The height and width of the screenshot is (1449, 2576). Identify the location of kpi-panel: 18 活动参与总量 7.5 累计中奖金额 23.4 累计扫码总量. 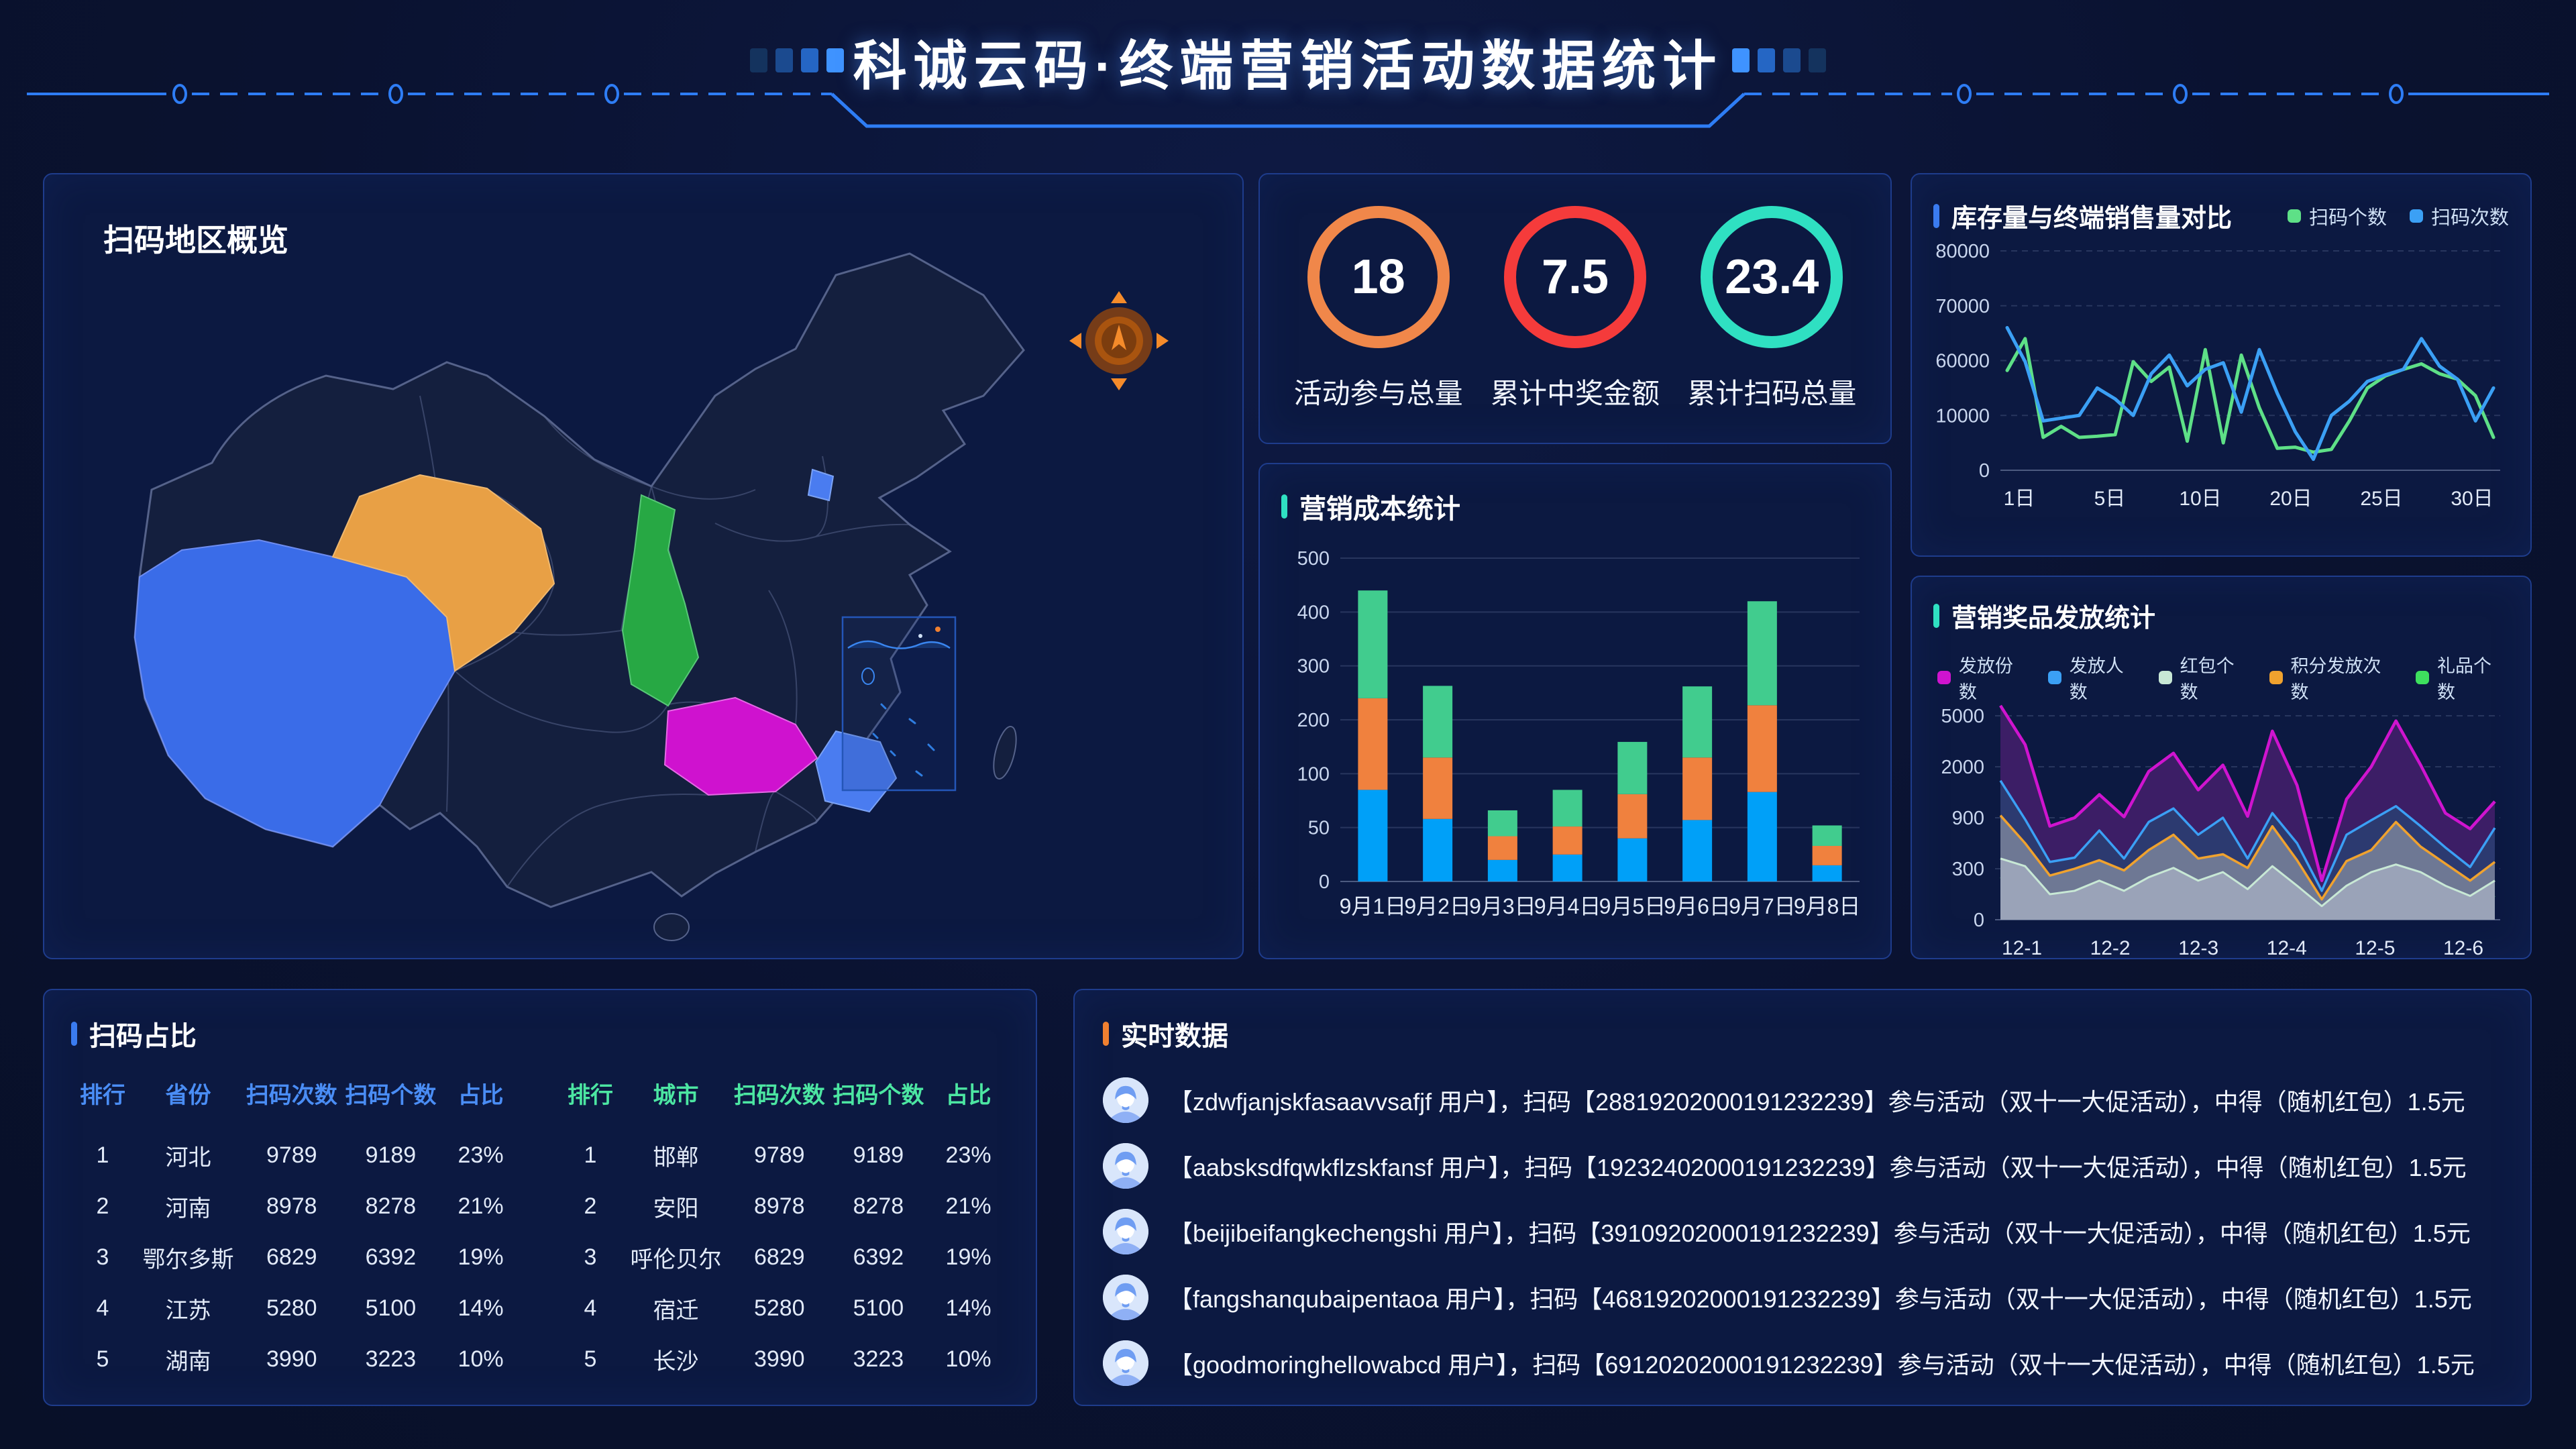
(1575, 308).